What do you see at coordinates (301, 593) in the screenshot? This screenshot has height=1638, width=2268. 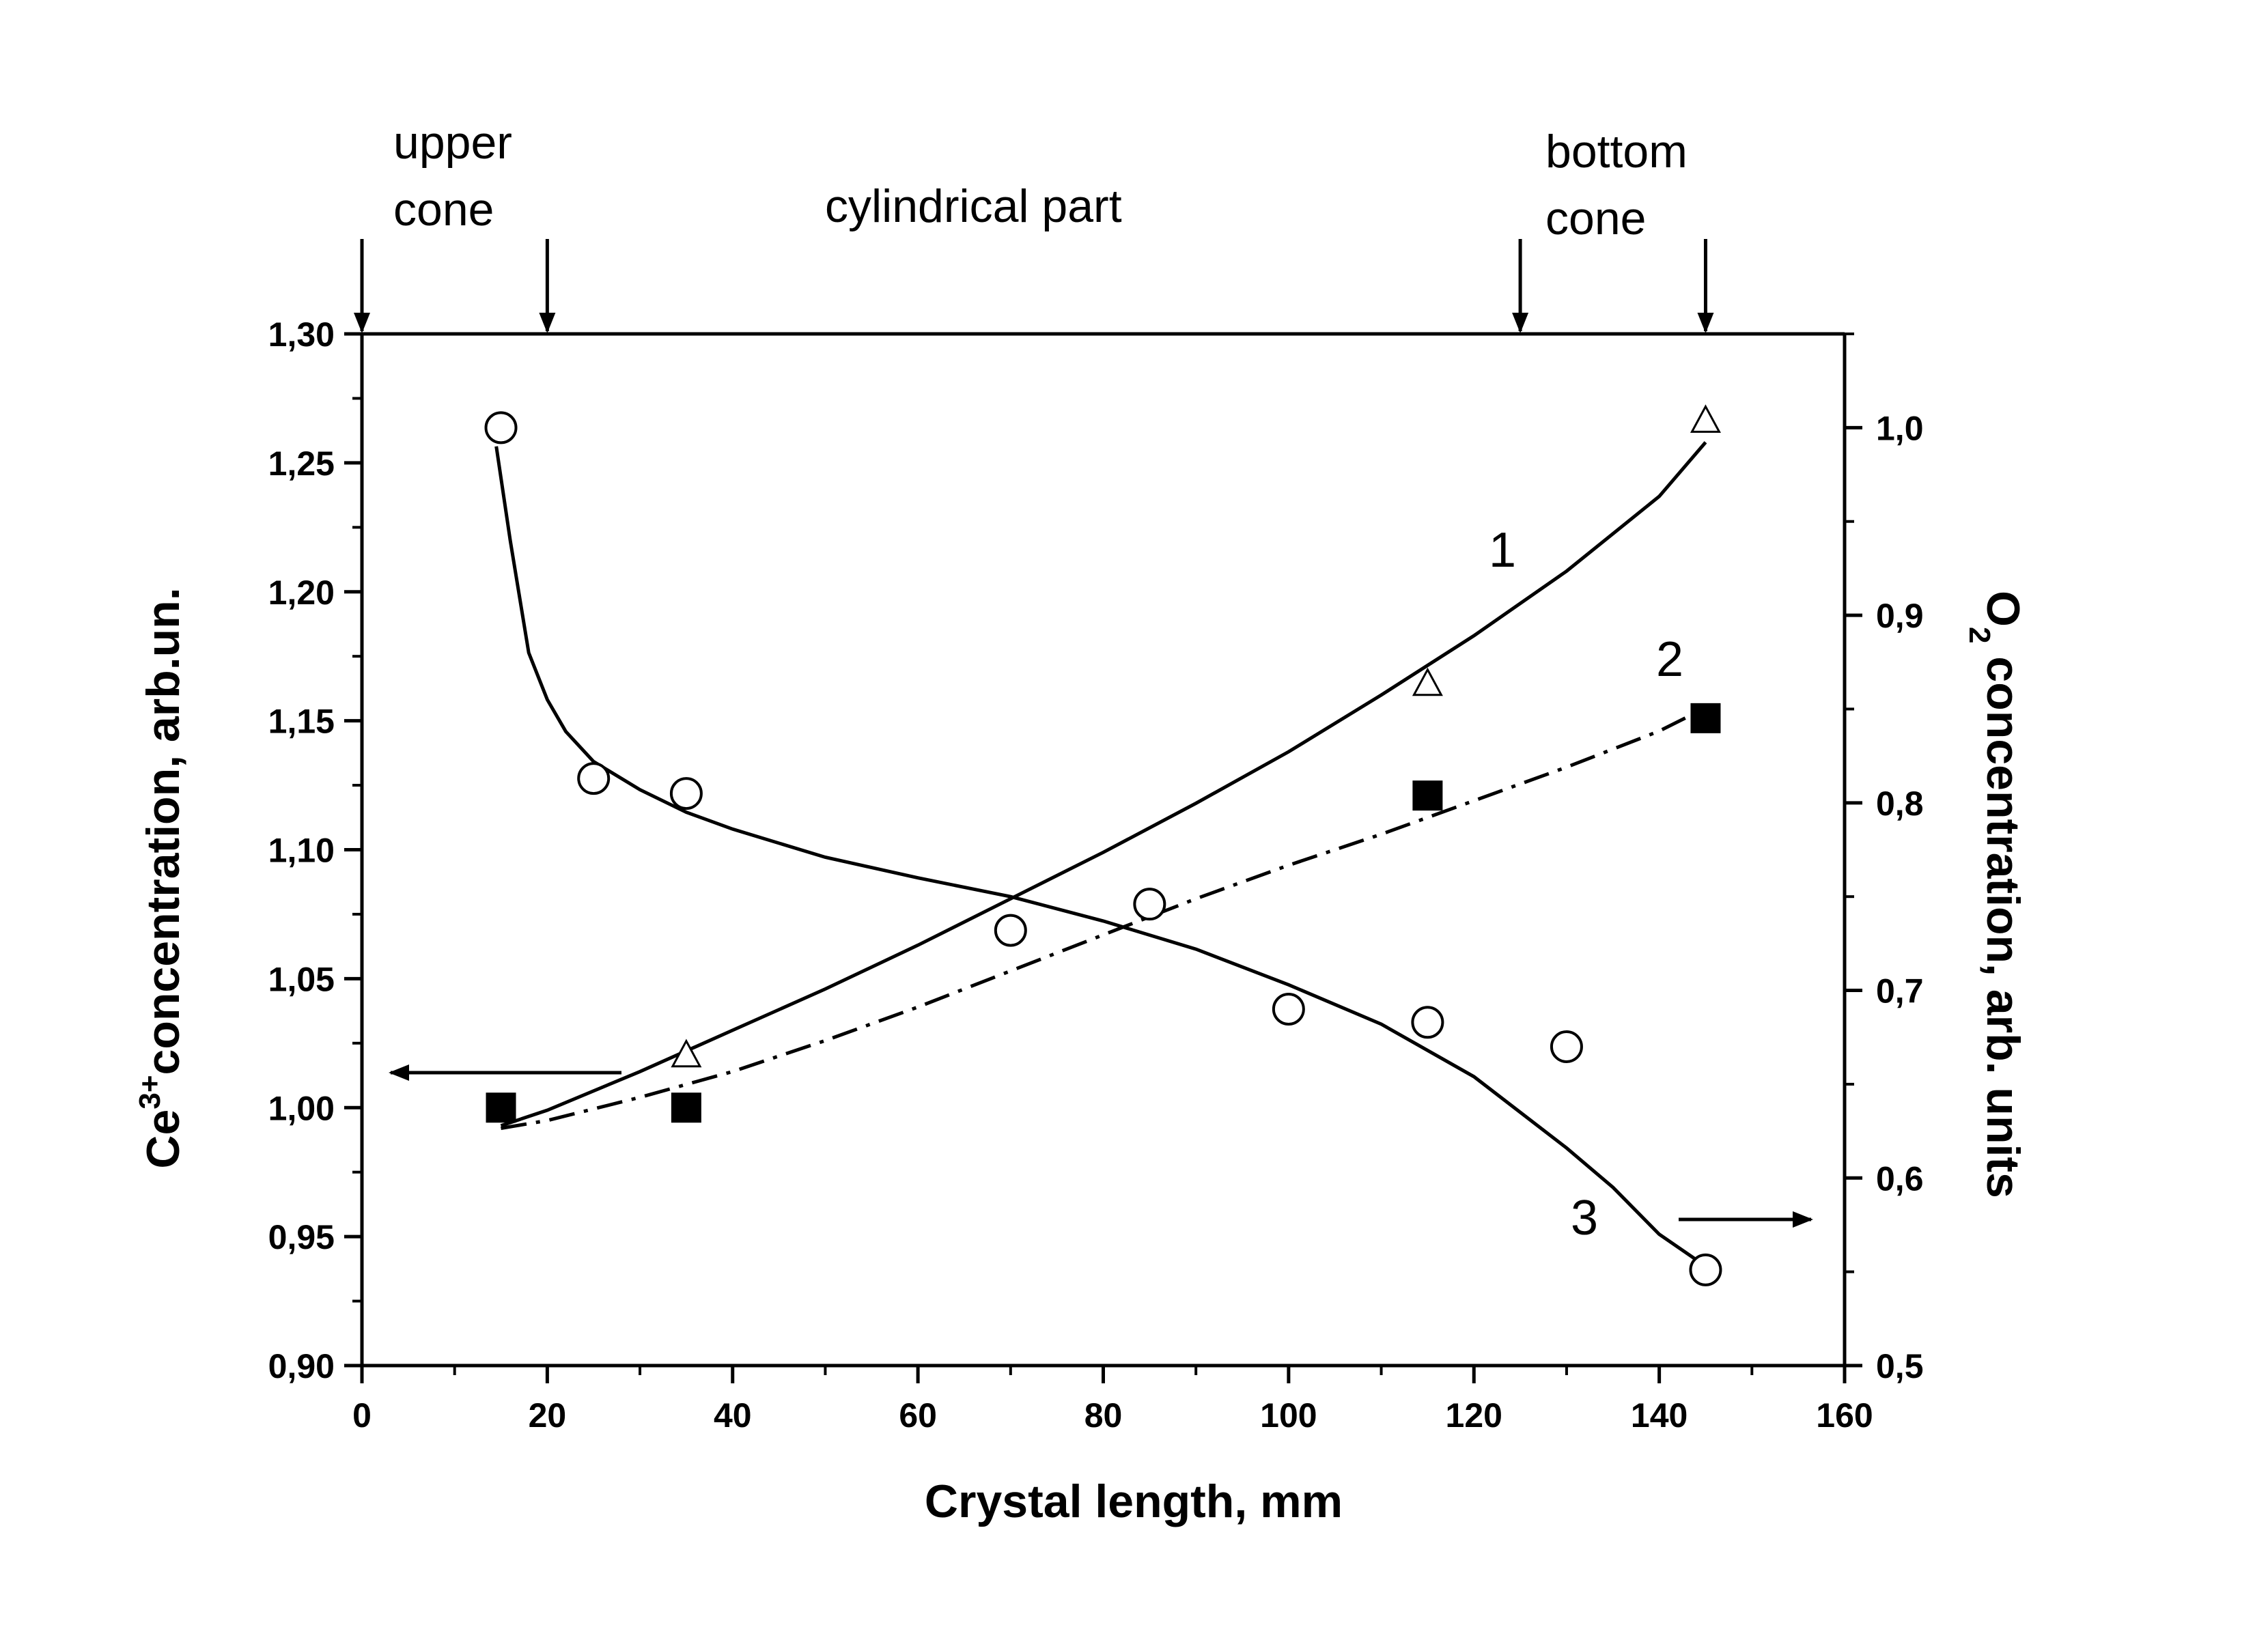 I see `y-left-tick-label: 1,20` at bounding box center [301, 593].